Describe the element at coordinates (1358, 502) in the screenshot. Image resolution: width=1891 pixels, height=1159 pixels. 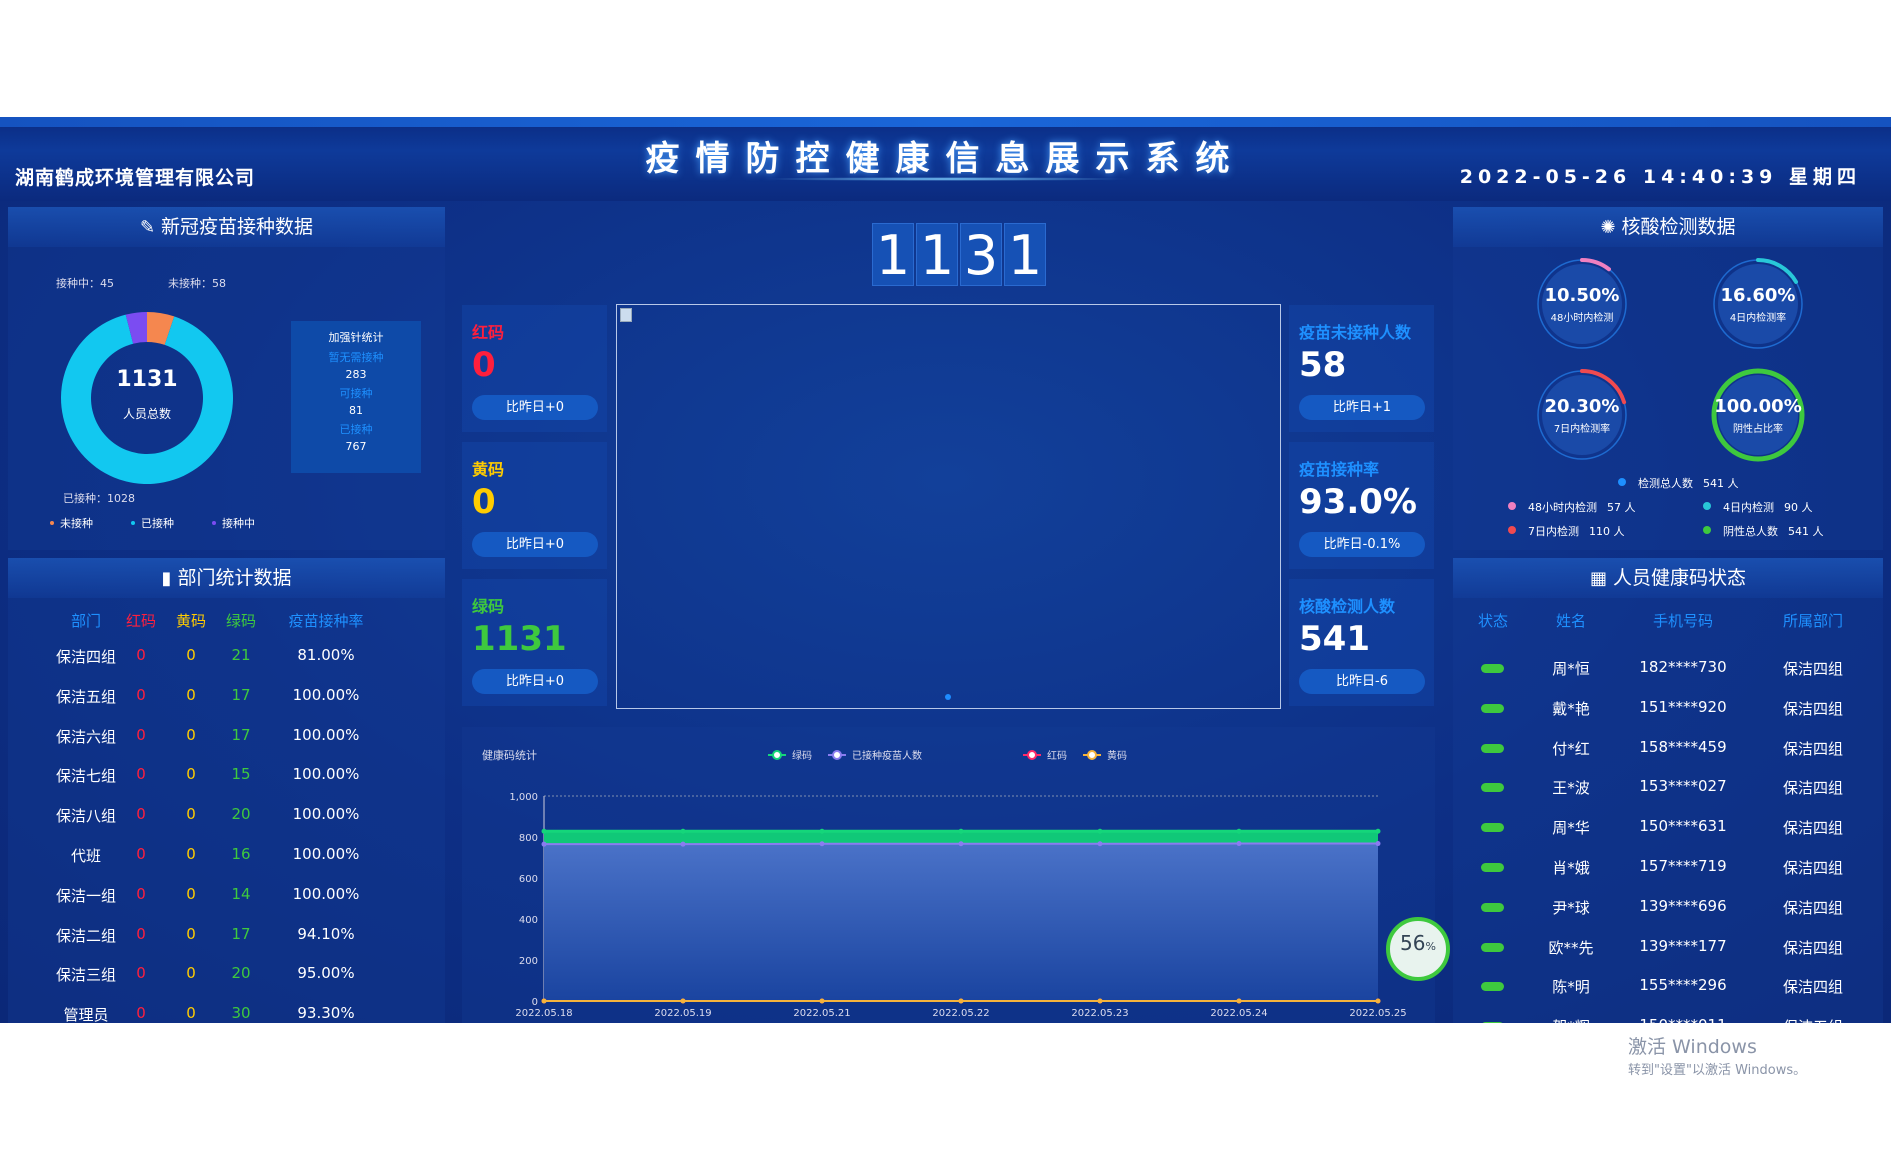
I see `card-value: 93.0%` at that location.